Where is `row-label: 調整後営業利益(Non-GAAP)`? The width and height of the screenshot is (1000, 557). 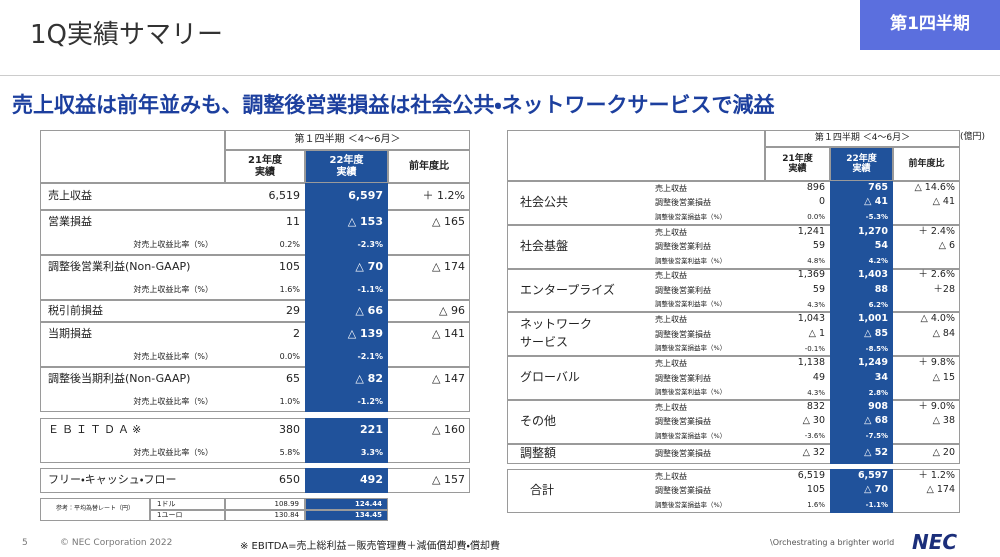
row-label: 調整後営業利益(Non-GAAP) is located at coordinates (119, 267).